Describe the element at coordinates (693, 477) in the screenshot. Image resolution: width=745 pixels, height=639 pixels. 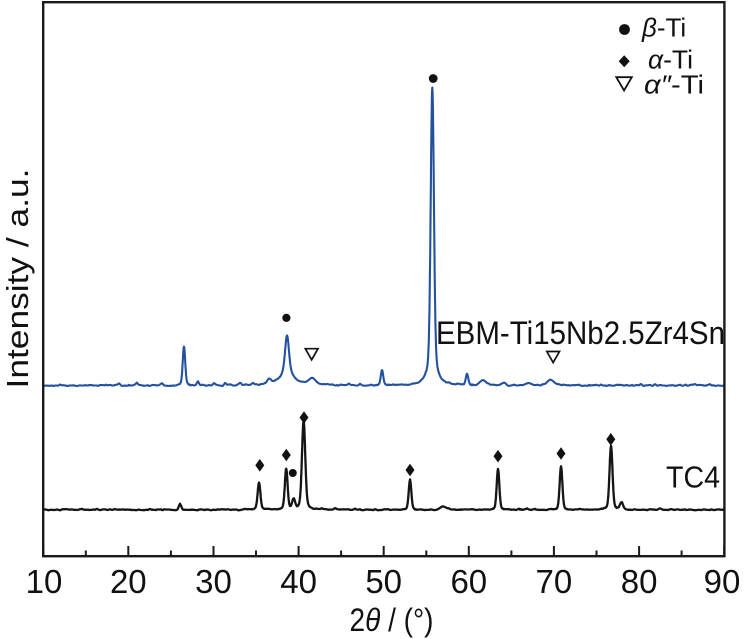
I see `svg-text: TC4` at that location.